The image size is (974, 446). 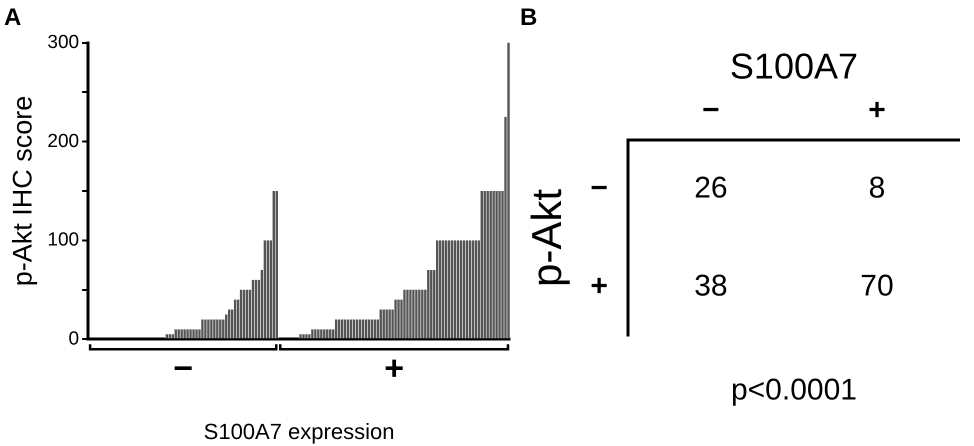 I want to click on text: p<0.0001, so click(x=793, y=389).